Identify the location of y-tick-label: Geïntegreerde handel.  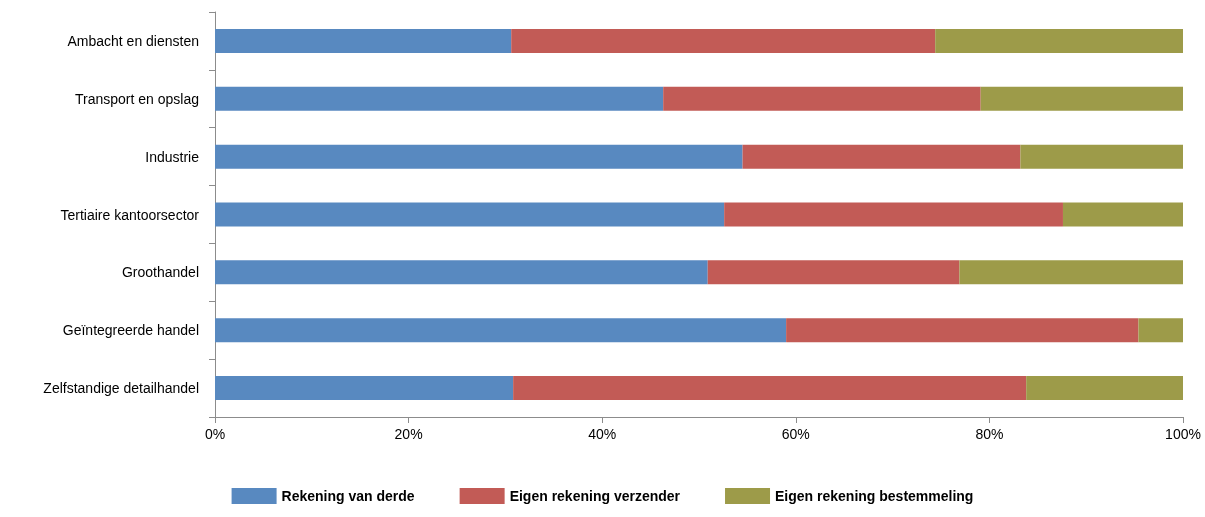
(130, 330).